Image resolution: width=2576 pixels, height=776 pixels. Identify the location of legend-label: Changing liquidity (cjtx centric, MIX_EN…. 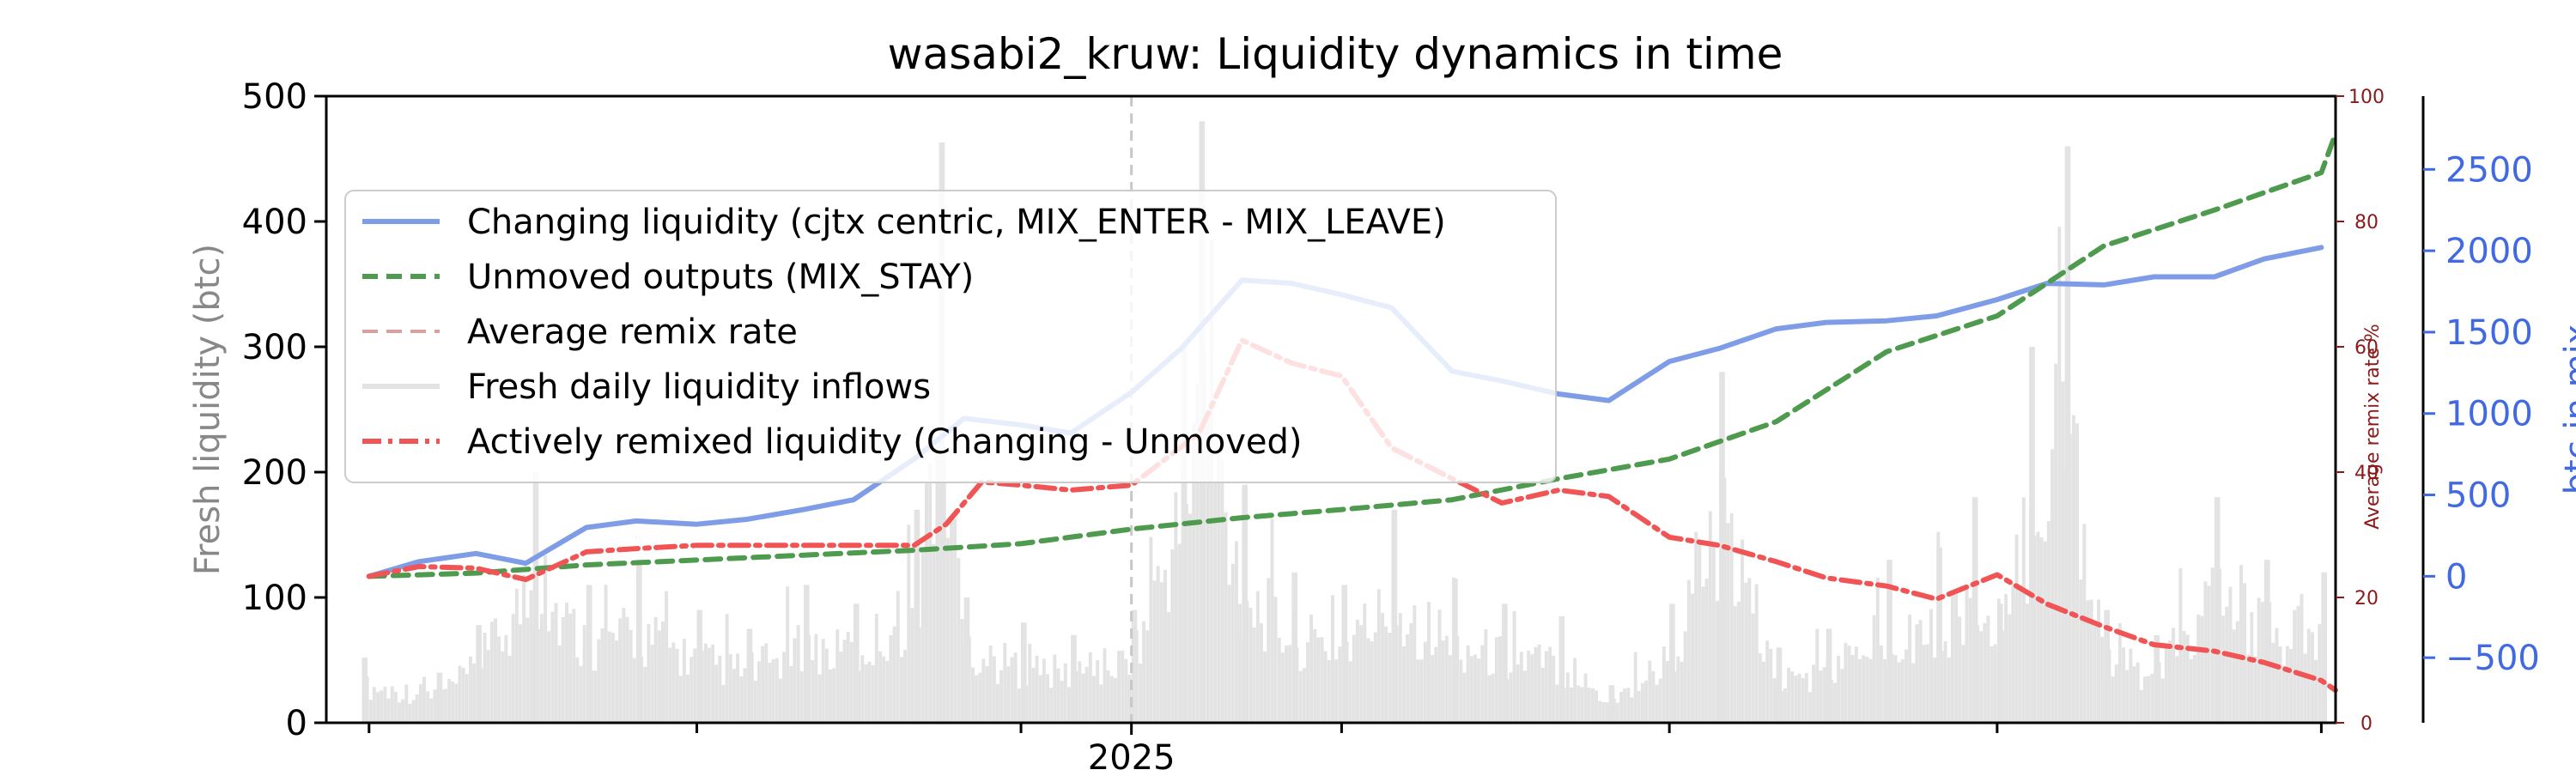
(957, 222).